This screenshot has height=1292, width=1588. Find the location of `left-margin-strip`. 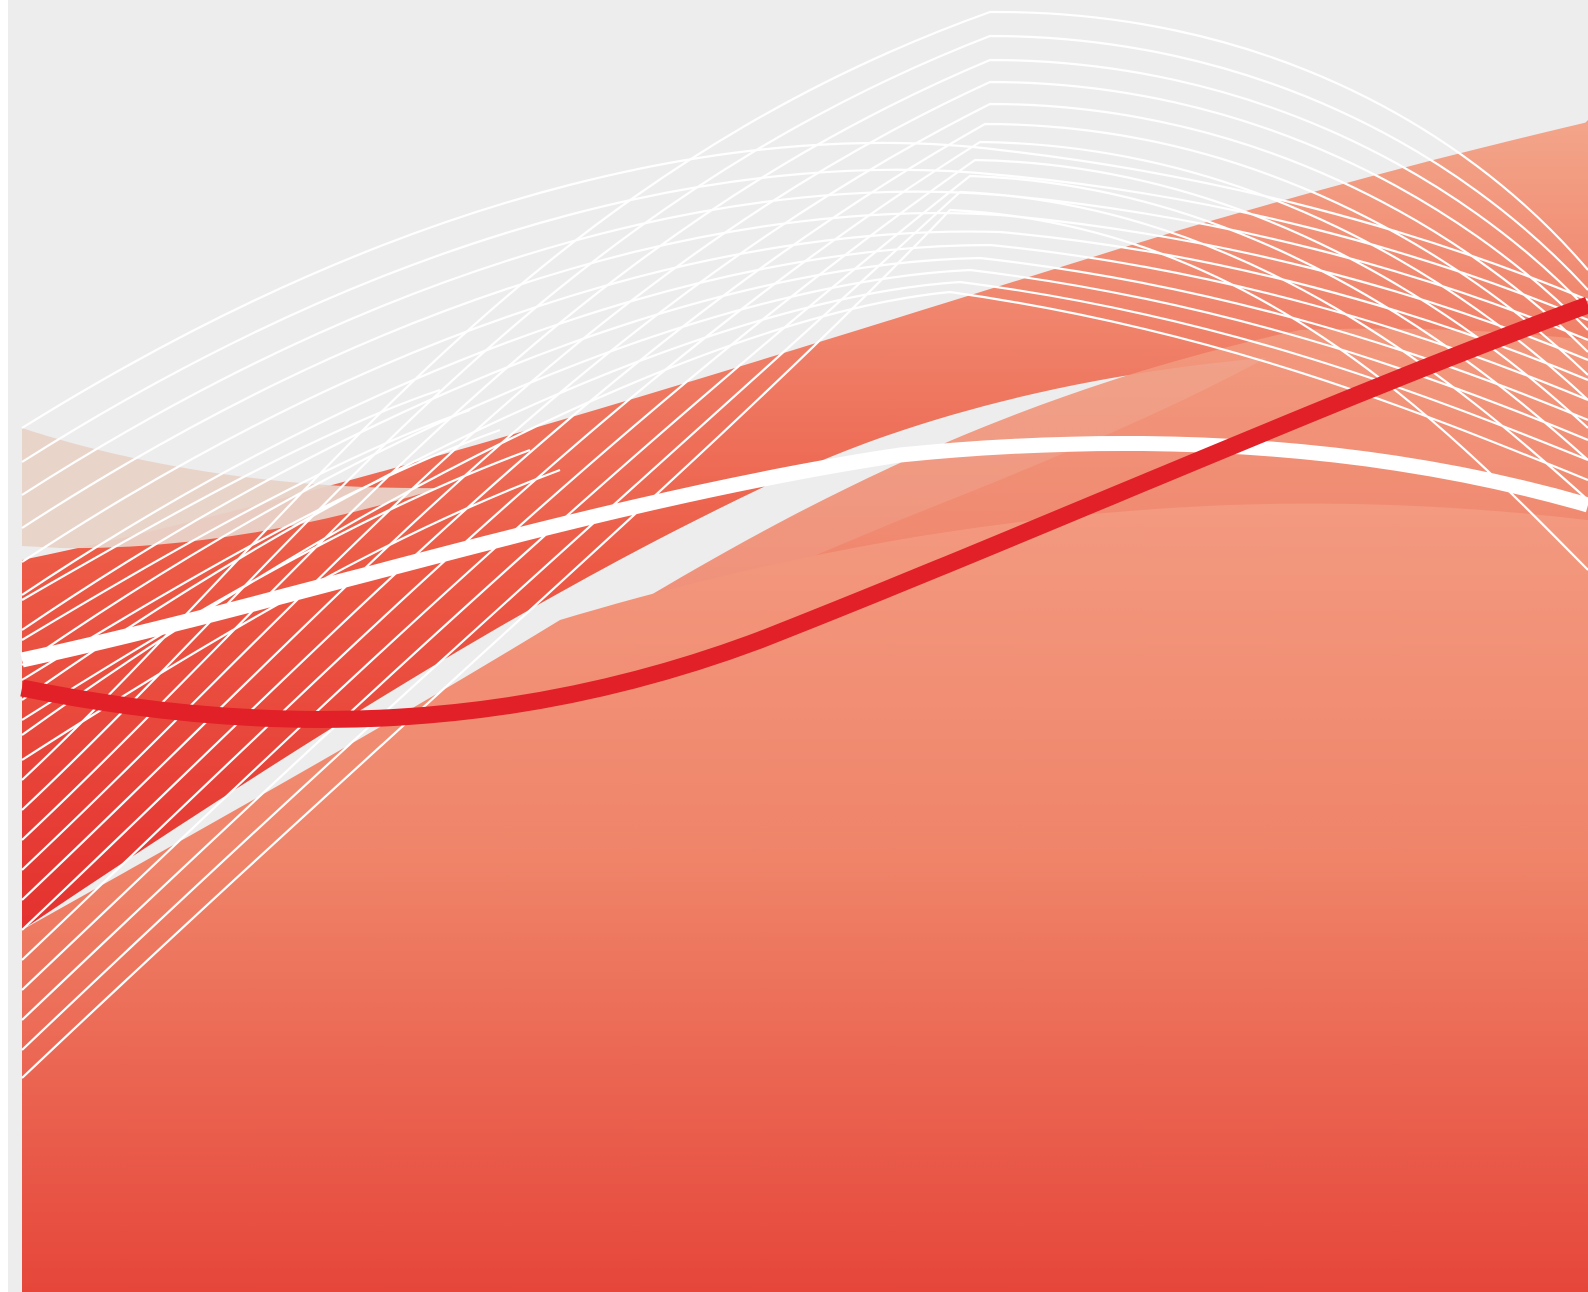

left-margin-strip is located at coordinates (4, 646).